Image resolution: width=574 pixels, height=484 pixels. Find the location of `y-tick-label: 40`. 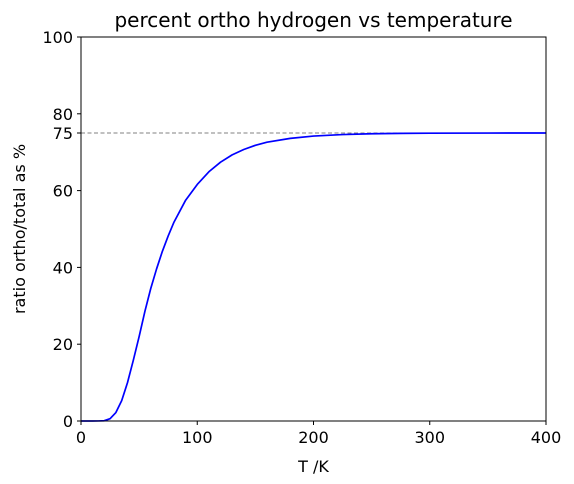

y-tick-label: 40 is located at coordinates (63, 267).